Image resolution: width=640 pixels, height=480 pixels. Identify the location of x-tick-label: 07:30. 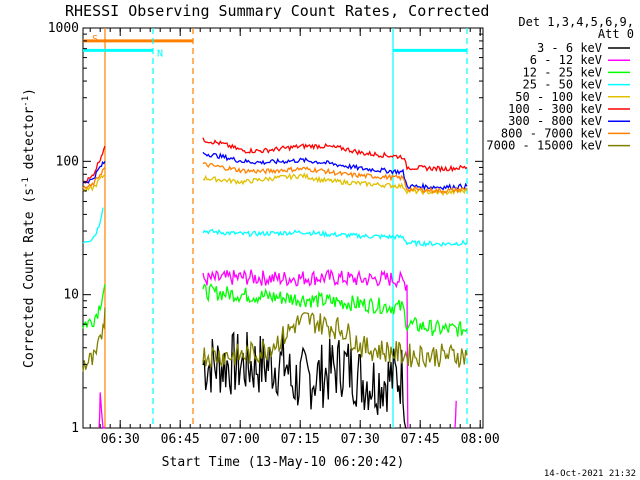
(360, 439).